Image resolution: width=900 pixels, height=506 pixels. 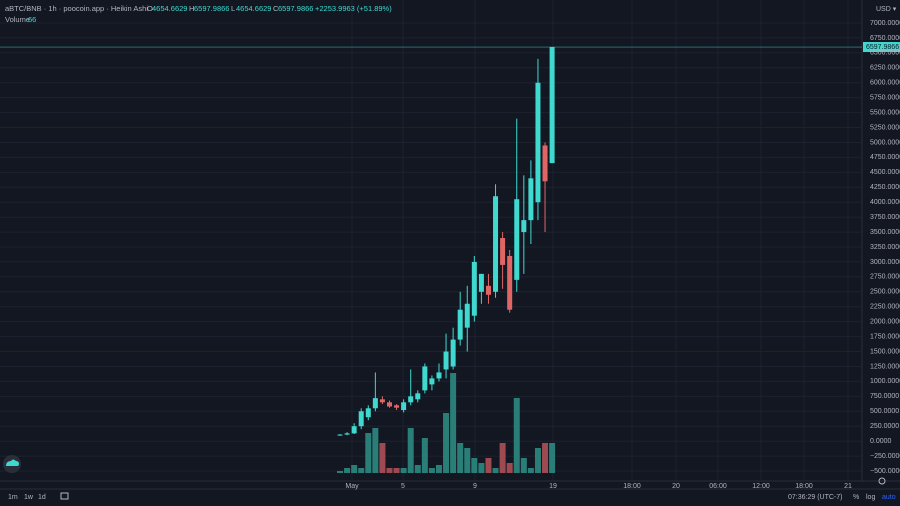 What do you see at coordinates (885, 292) in the screenshot?
I see `y-tick-label: 2500.0000` at bounding box center [885, 292].